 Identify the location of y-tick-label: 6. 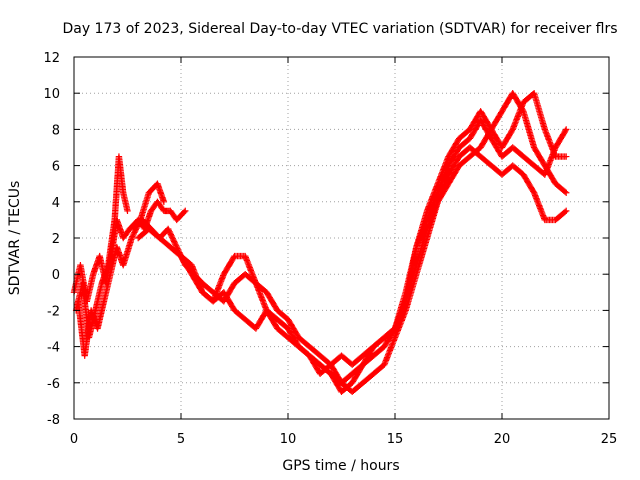
(56, 167).